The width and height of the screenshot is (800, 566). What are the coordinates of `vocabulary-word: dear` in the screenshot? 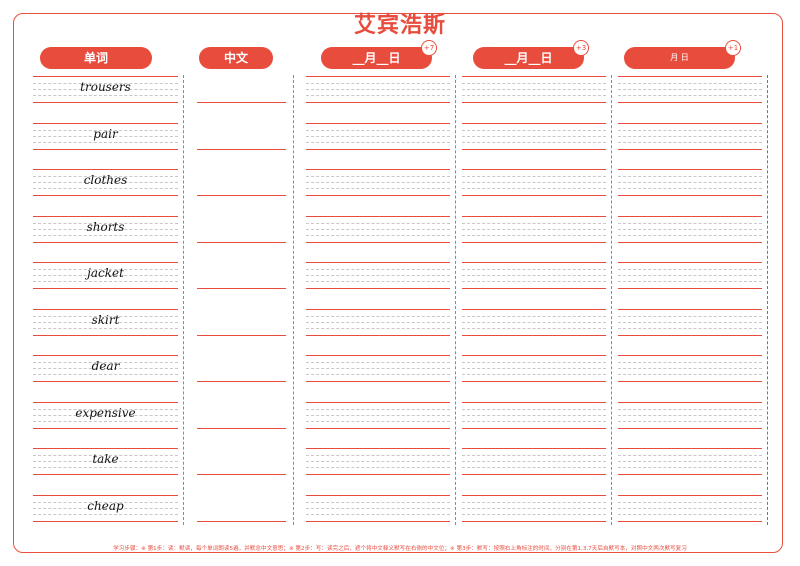 It's located at (105, 366).